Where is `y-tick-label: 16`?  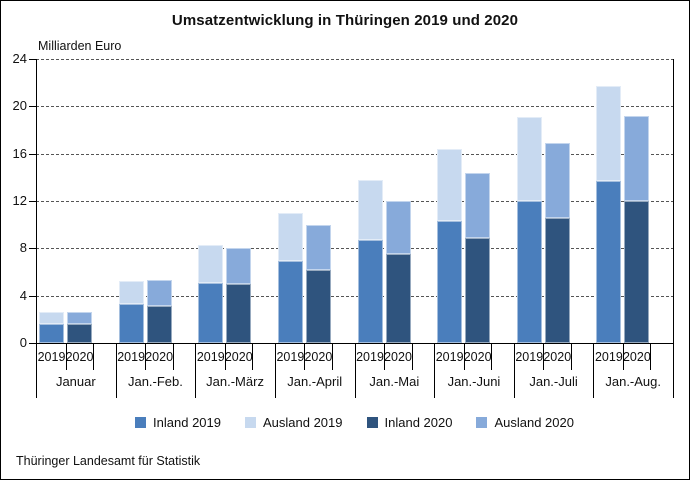
y-tick-label: 16 is located at coordinates (19, 153).